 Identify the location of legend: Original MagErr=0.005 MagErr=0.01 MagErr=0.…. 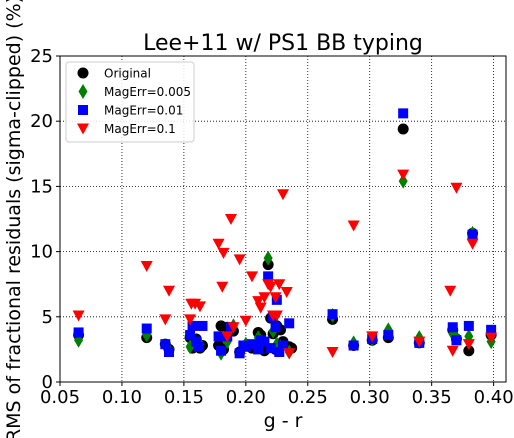
(130, 102).